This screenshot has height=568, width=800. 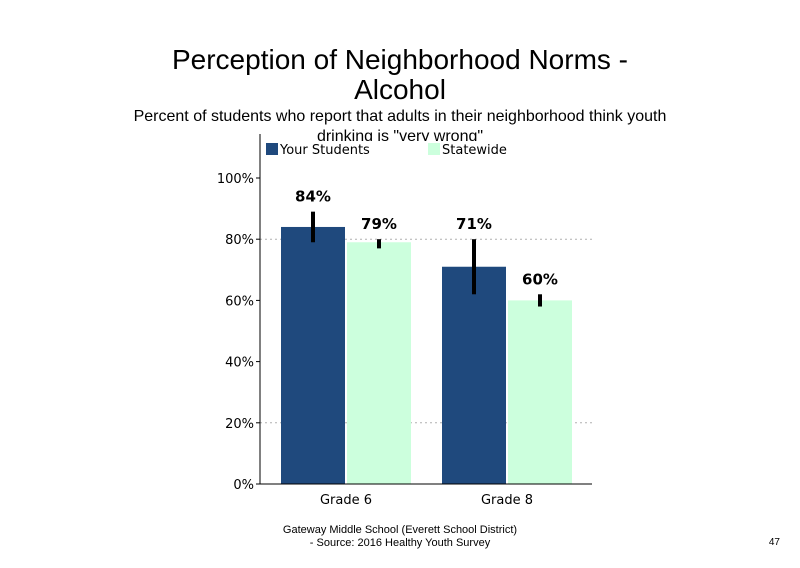 I want to click on y-tick-label-0: 0%, so click(x=243, y=485).